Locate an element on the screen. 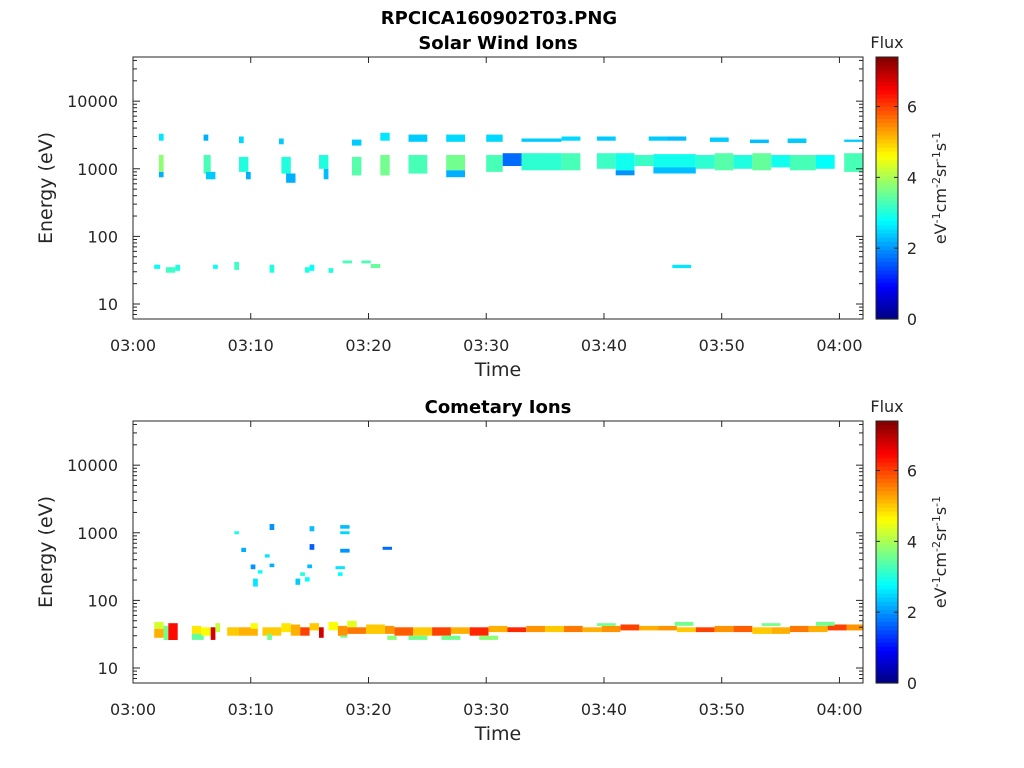 The width and height of the screenshot is (1024, 768). heatmap-cells is located at coordinates (508, 202).